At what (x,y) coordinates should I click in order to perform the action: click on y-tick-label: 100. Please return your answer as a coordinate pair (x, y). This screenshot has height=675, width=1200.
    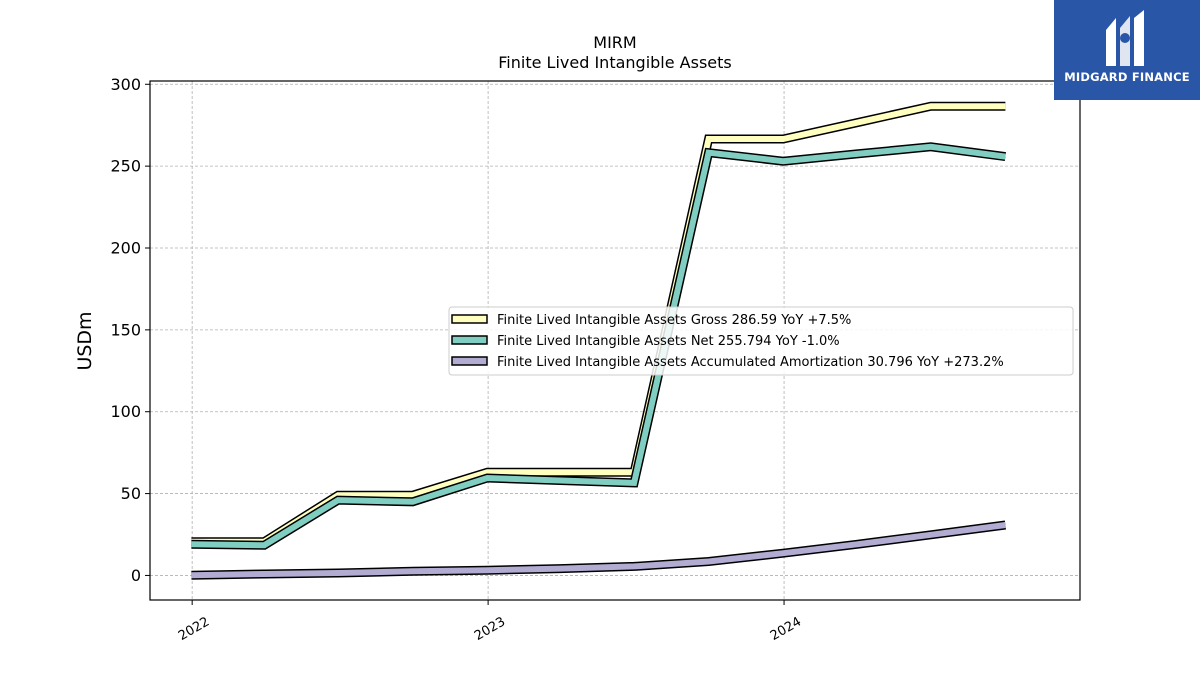
    Looking at the image, I should click on (125, 411).